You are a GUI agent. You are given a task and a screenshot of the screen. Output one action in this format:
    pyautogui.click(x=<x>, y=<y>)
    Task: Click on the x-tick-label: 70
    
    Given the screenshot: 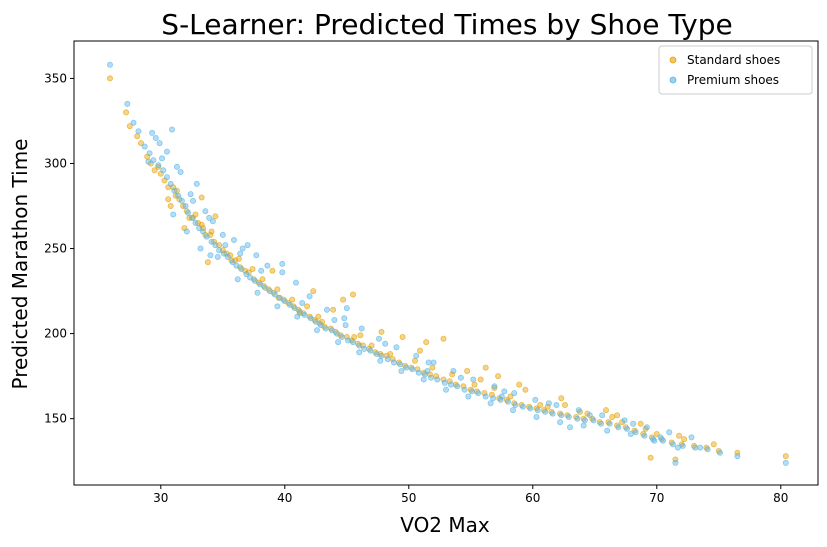 What is the action you would take?
    pyautogui.click(x=656, y=498)
    